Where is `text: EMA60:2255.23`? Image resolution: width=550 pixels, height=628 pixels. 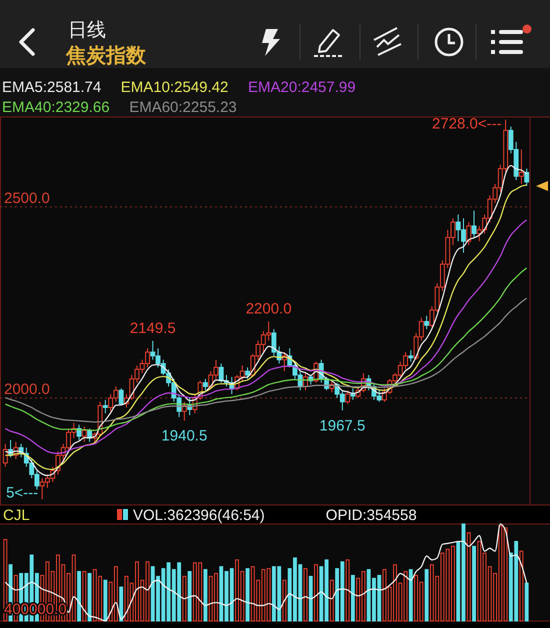
text: EMA60:2255.23 is located at coordinates (183, 107).